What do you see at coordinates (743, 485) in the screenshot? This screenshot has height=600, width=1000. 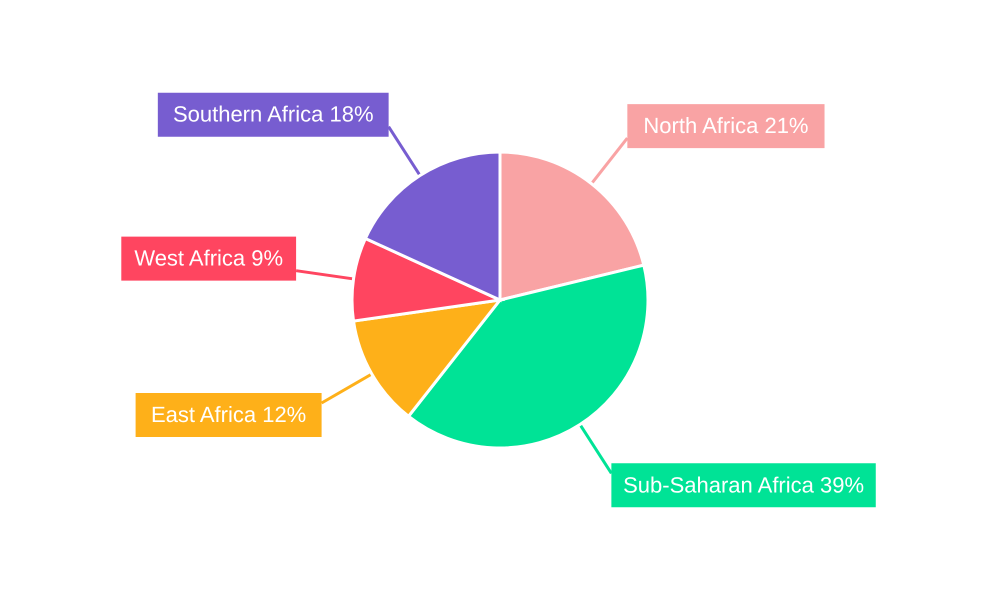 I see `slice-label: Sub-Saharan Africa 39%` at bounding box center [743, 485].